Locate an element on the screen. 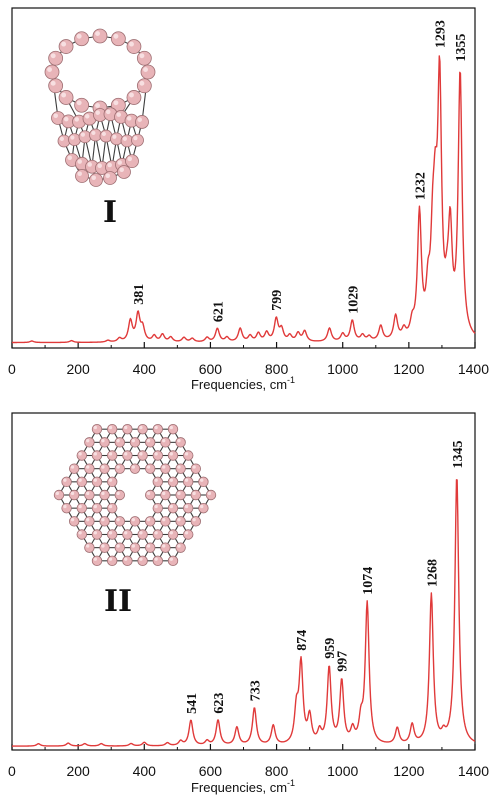  x-axis-ticks-I: 0 200 400 600 800 1000 1200 1400 is located at coordinates (248, 359).